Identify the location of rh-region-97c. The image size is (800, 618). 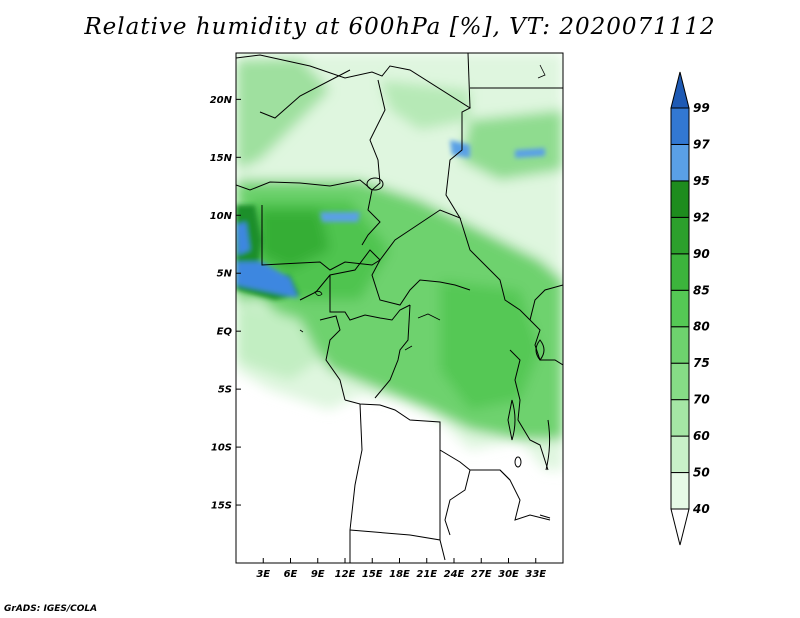
(460, 149).